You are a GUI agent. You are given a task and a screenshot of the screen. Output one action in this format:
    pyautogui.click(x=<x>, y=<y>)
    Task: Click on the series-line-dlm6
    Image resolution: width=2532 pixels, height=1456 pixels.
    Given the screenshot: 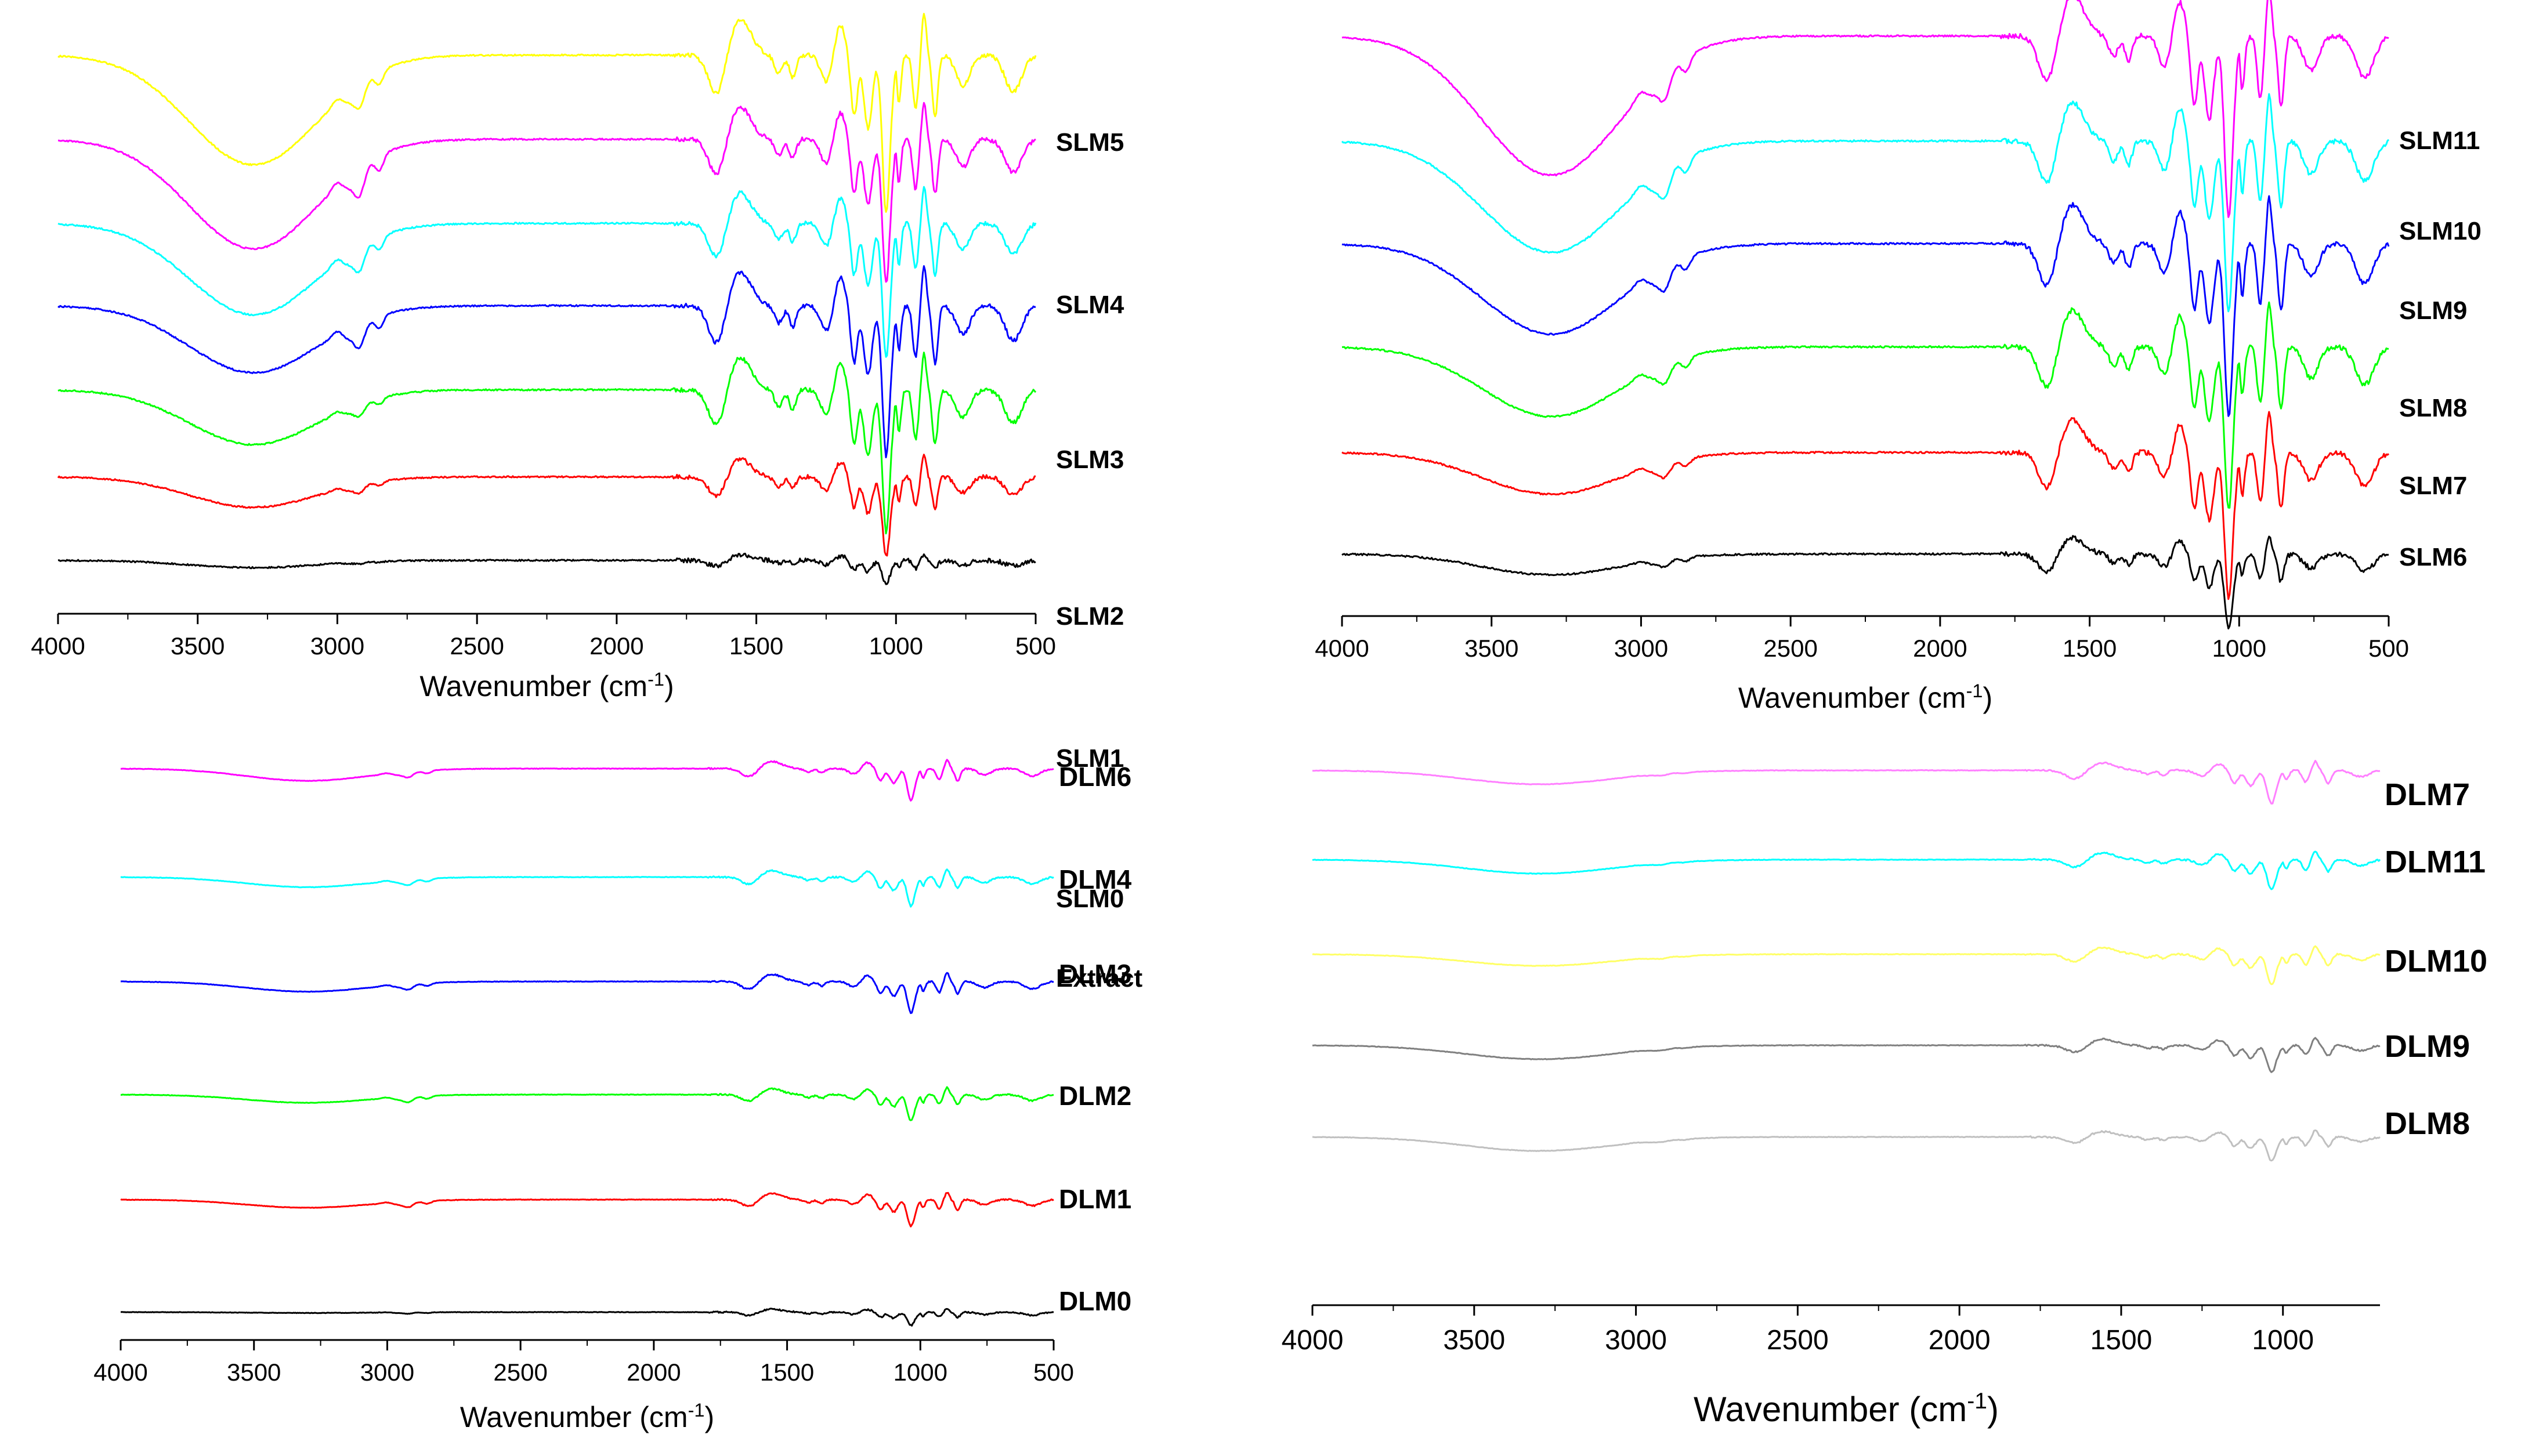 What is the action you would take?
    pyautogui.click(x=587, y=781)
    